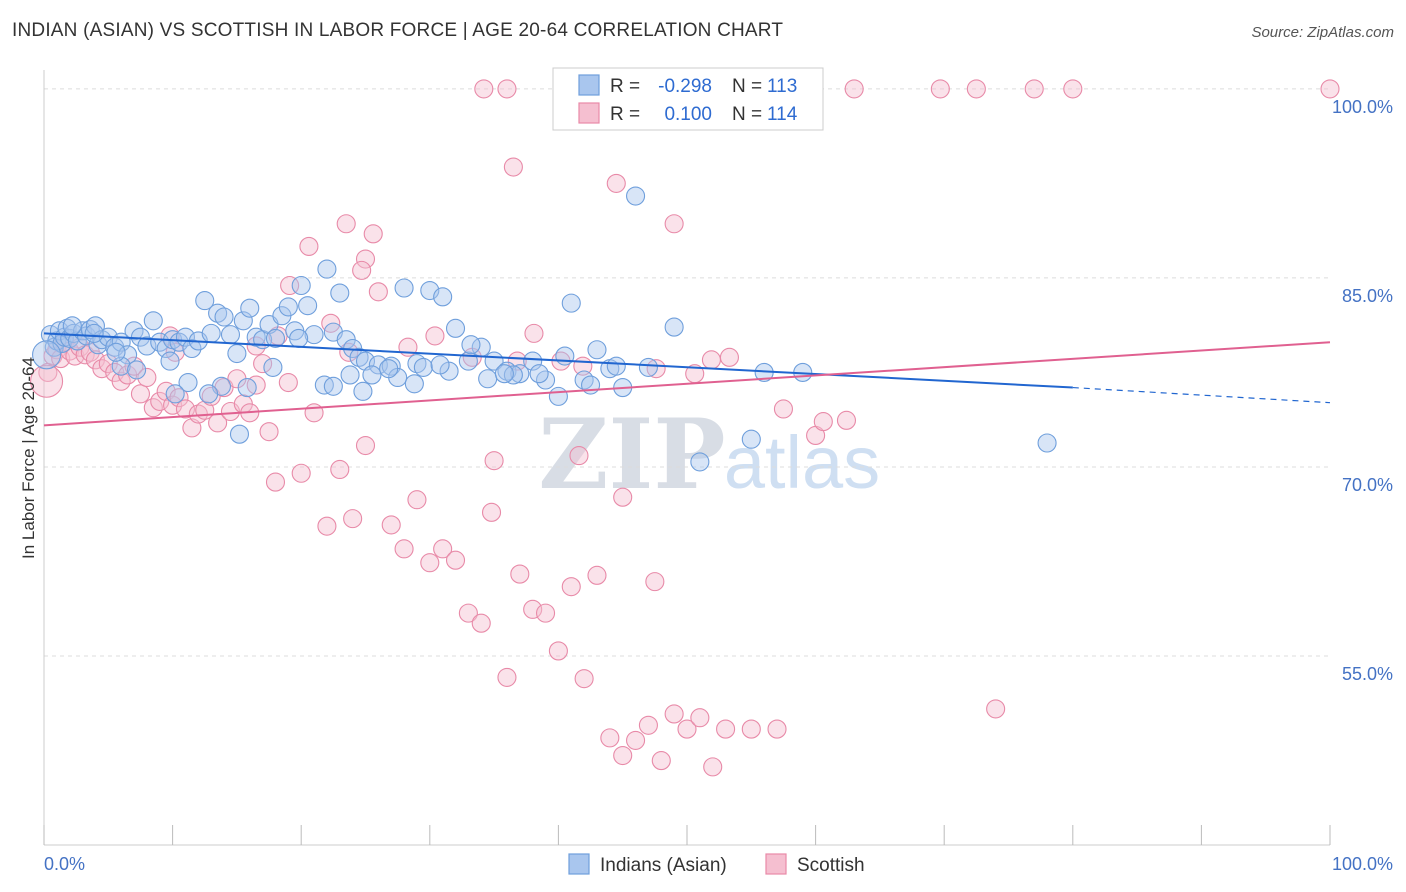  I want to click on y-tick-label-0: 100.0%, so click(1362, 107).